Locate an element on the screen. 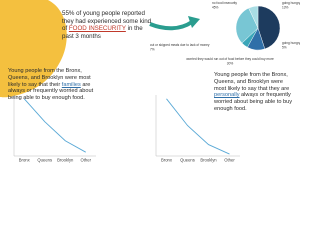 This screenshot has height=240, width=320. pie-value-label: 30% is located at coordinates (230, 64).